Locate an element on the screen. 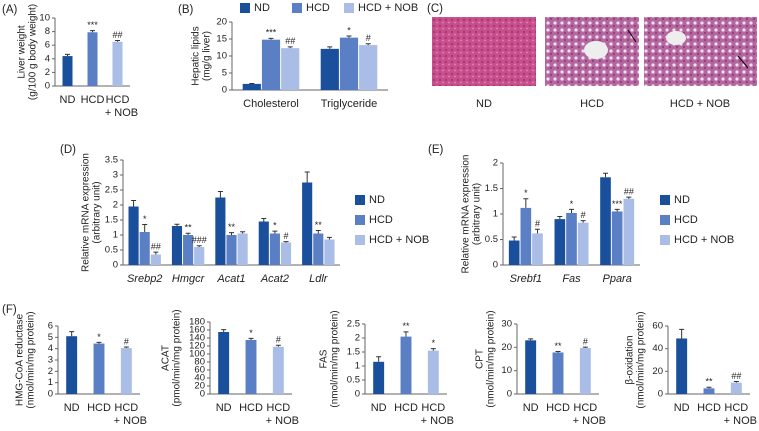 Image resolution: width=759 pixels, height=431 pixels. panel-label: (C) is located at coordinates (435, 9).